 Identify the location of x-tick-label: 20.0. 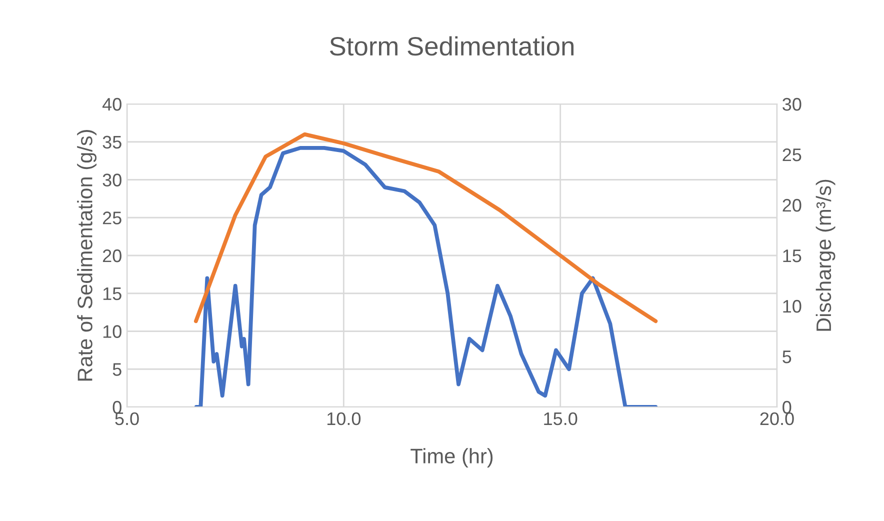
(777, 419).